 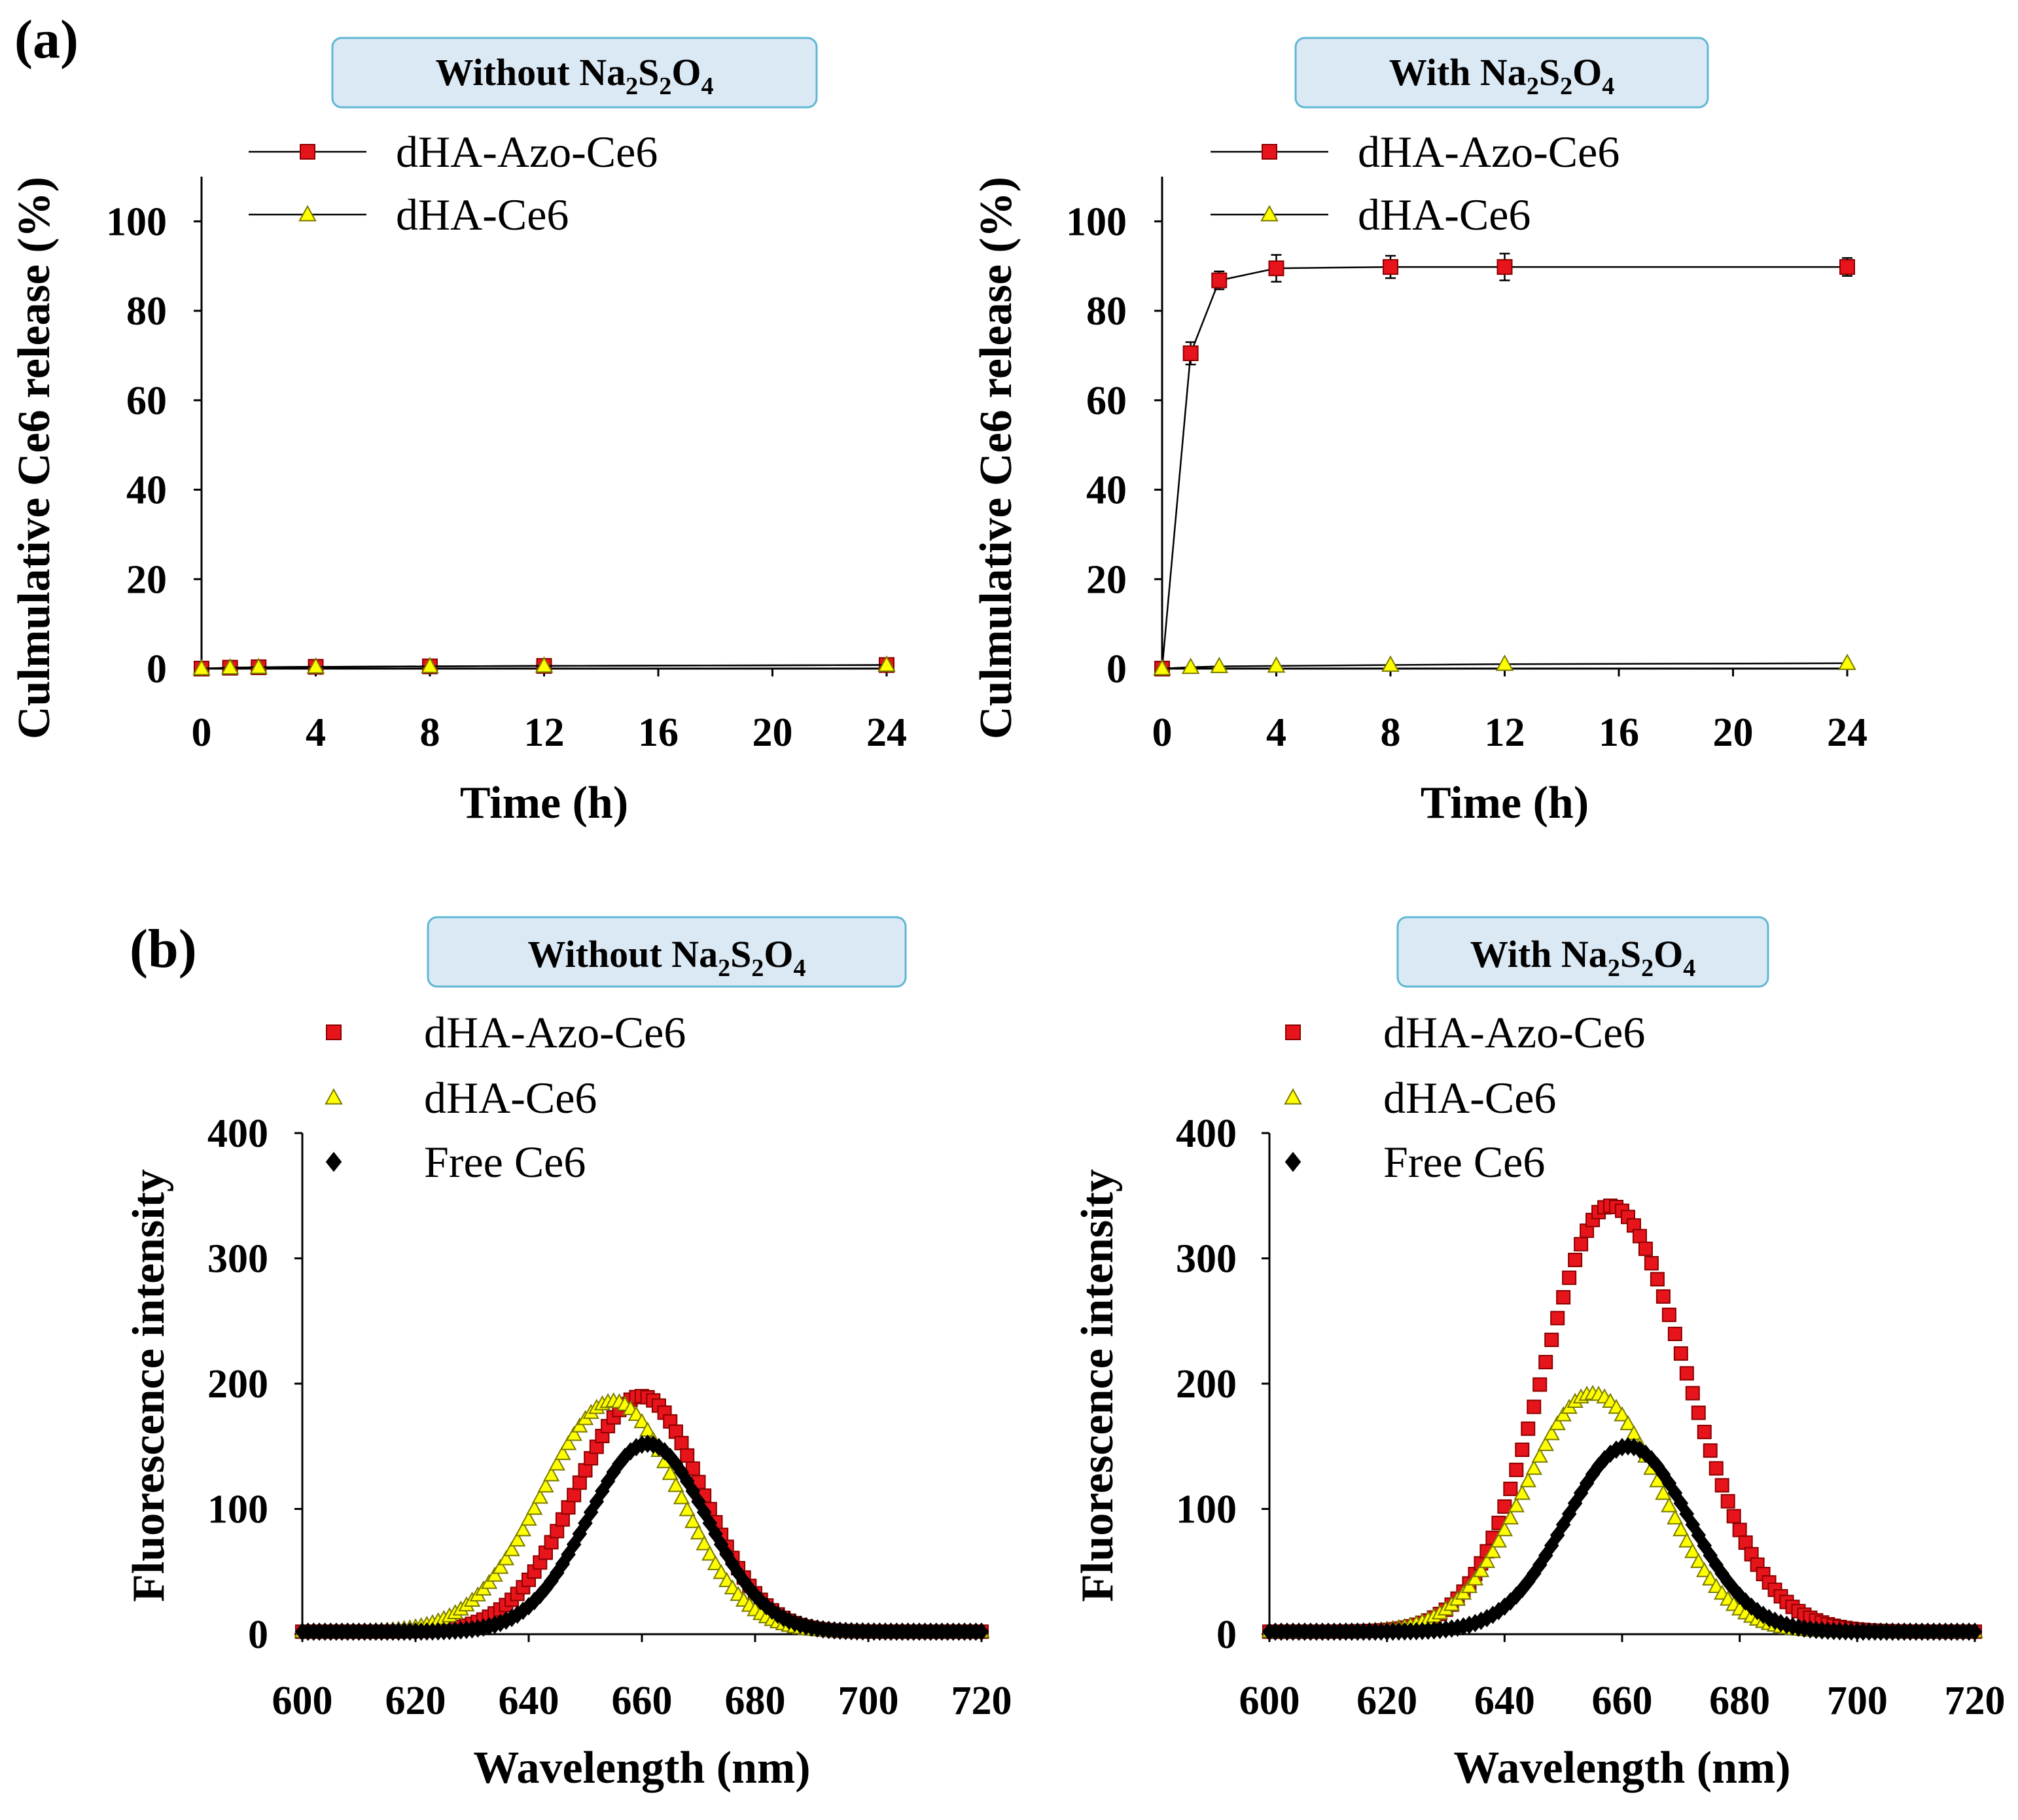 What do you see at coordinates (1269, 1701) in the screenshot?
I see `x-tick-label: 600` at bounding box center [1269, 1701].